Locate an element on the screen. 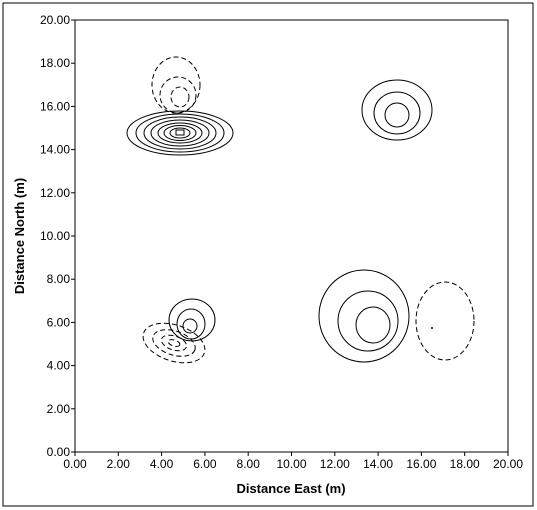 This screenshot has height=510, width=537. y-tick-label: 18.00 is located at coordinates (55, 63).